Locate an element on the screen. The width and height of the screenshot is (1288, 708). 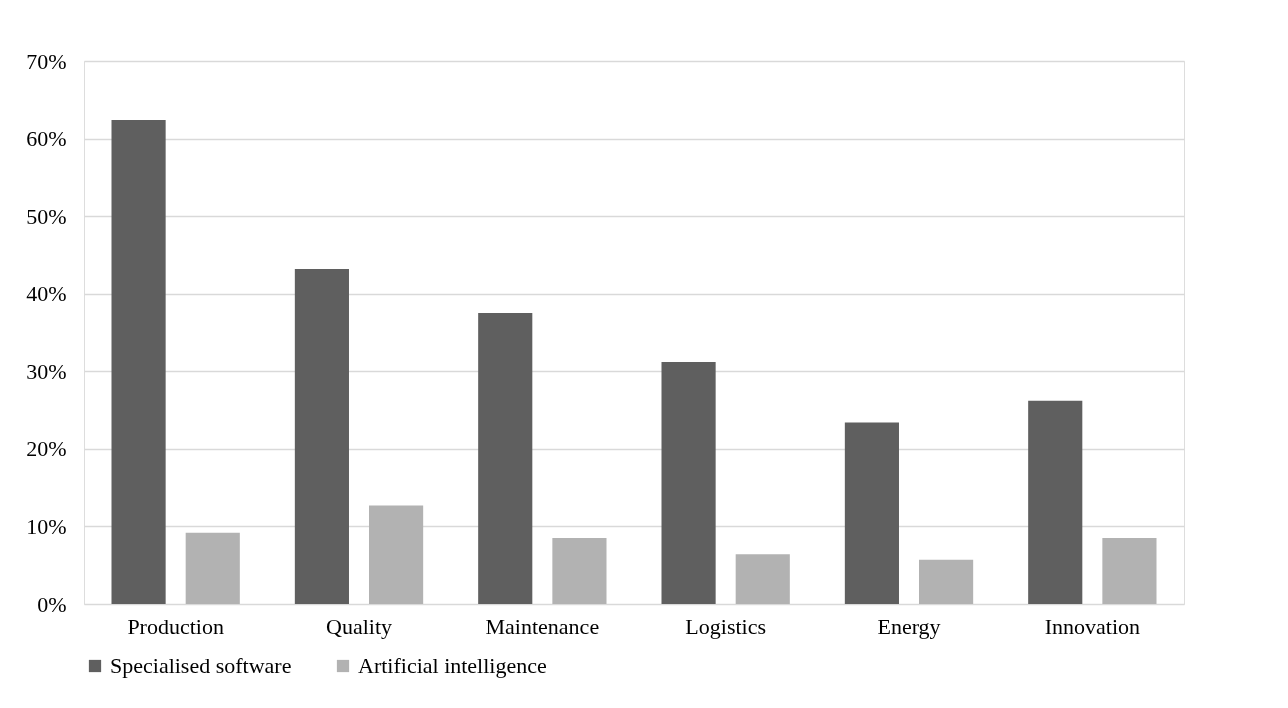
legend-label: Artificial intelligence is located at coordinates (452, 665).